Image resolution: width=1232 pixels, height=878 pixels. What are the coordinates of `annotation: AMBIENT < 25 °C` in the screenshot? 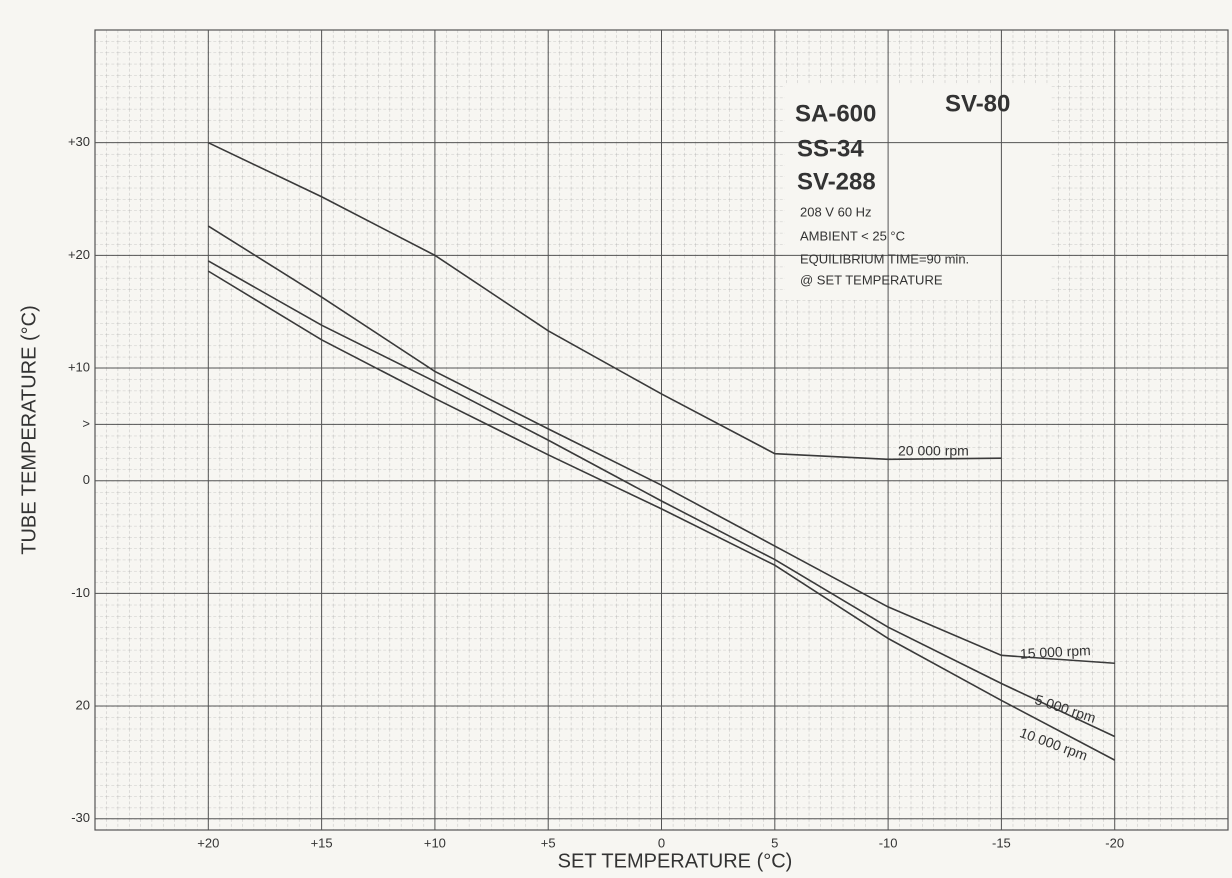 It's located at (852, 235).